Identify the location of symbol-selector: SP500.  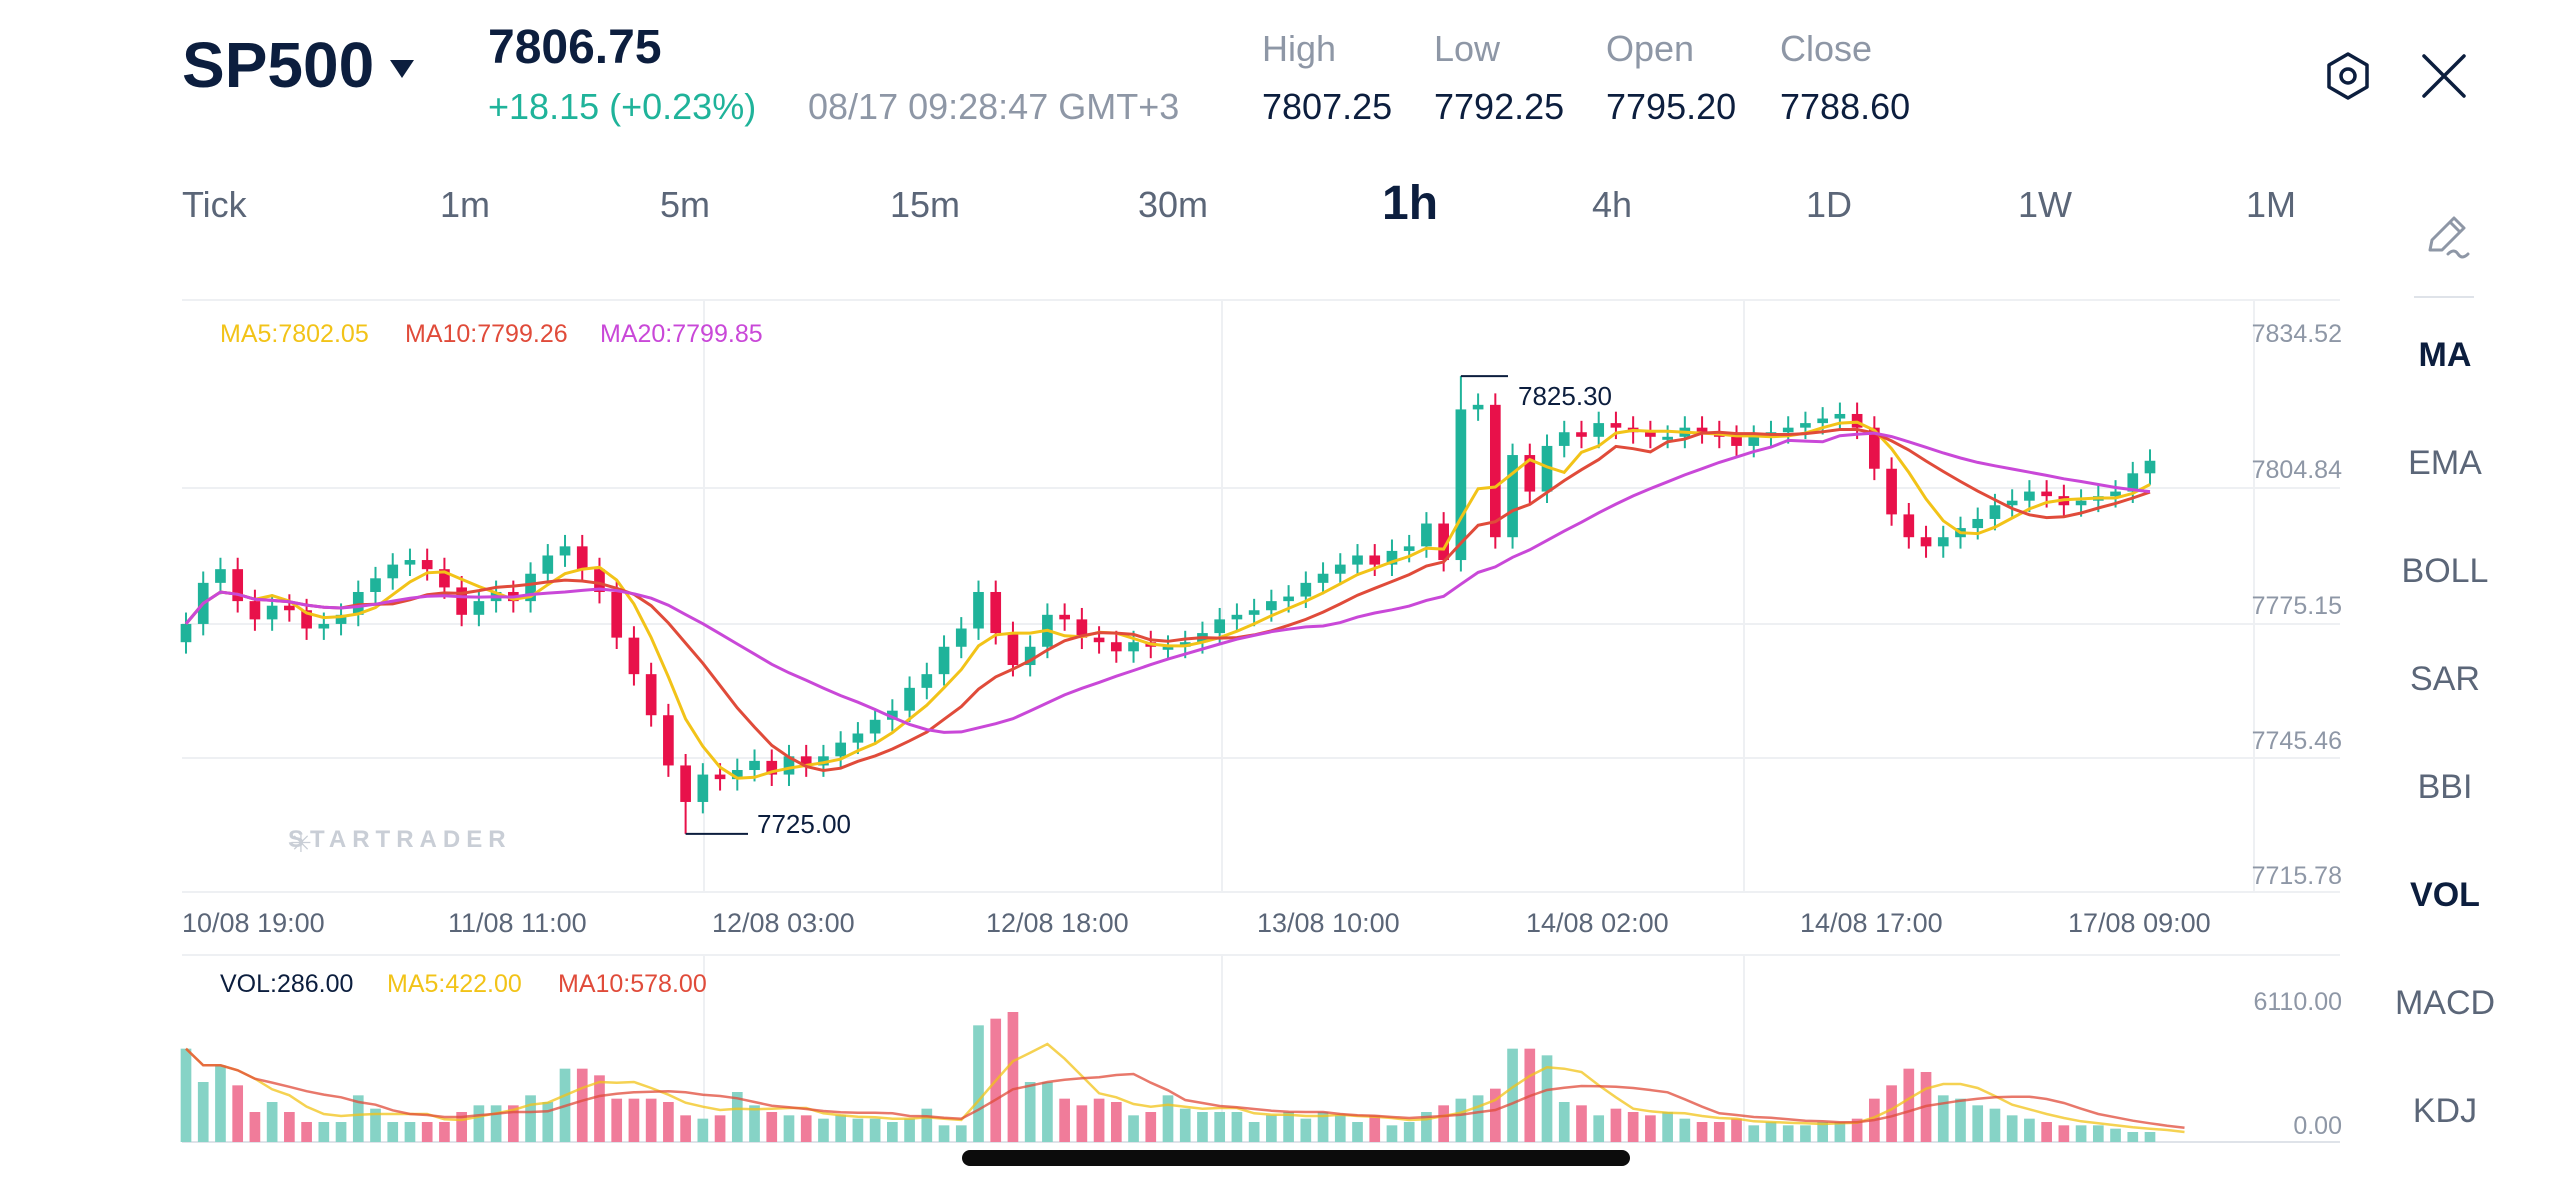
(278, 65).